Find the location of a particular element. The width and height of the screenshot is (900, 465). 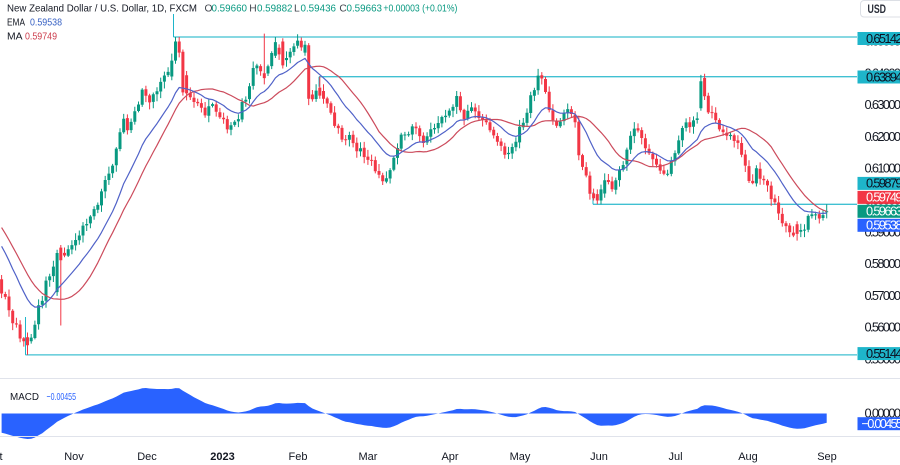

svg-text: EMA is located at coordinates (16, 23).